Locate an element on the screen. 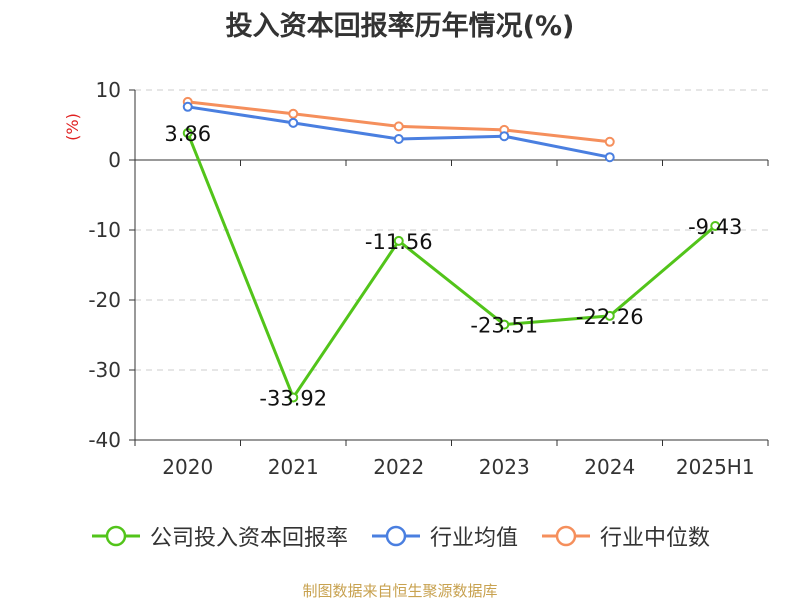  y-tick-label: -10 is located at coordinates (104, 230).